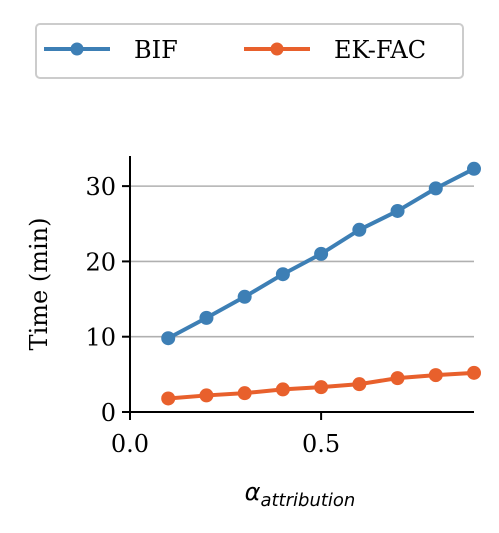 The image size is (499, 533). Describe the element at coordinates (253, 492) in the screenshot. I see `x-axis-label-symbol: α` at that location.